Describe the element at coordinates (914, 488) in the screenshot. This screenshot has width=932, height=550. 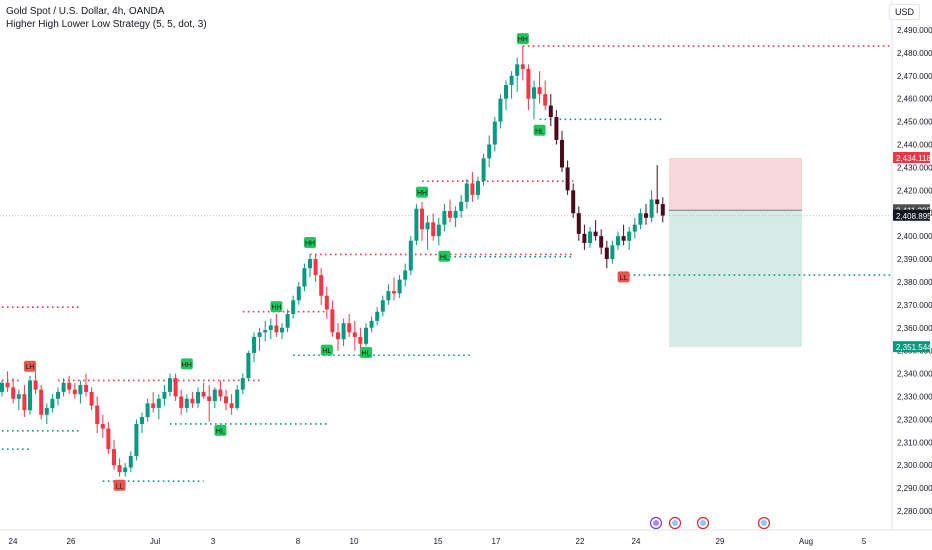
I see `price-tick-label: 2,290.000` at that location.